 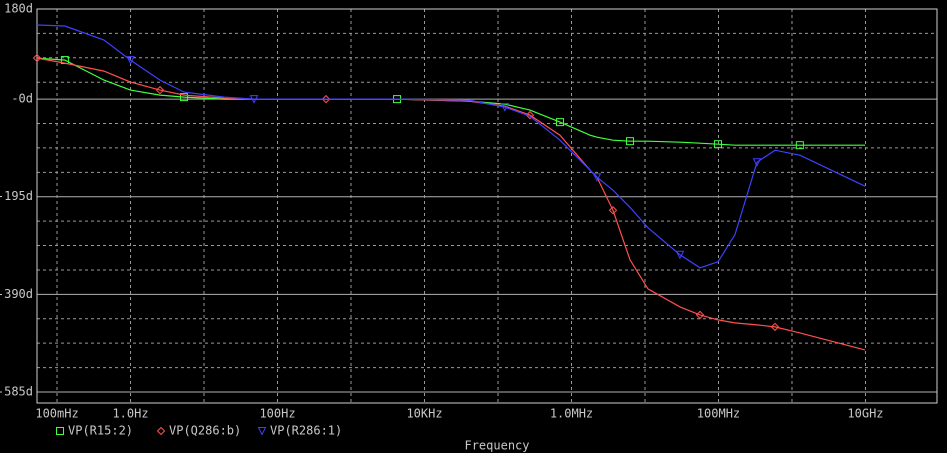 What do you see at coordinates (56, 414) in the screenshot?
I see `x-tick-label: 100mHz` at bounding box center [56, 414].